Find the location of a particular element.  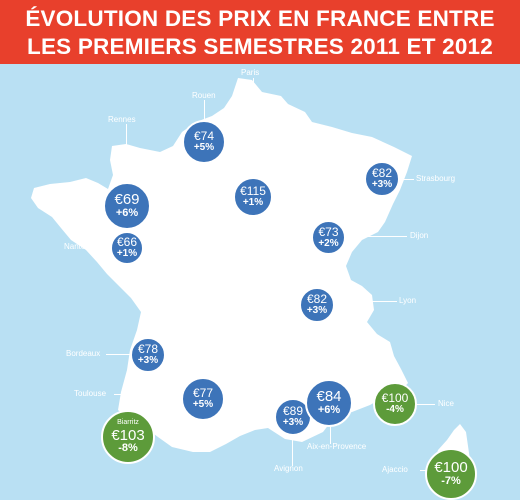

bubble-dijon: €73 +2% is located at coordinates (328, 237).